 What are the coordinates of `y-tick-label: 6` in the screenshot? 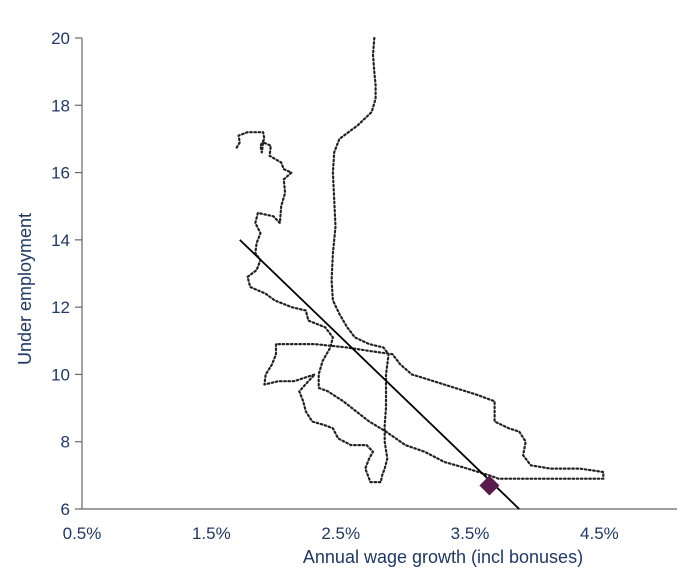 It's located at (65, 509).